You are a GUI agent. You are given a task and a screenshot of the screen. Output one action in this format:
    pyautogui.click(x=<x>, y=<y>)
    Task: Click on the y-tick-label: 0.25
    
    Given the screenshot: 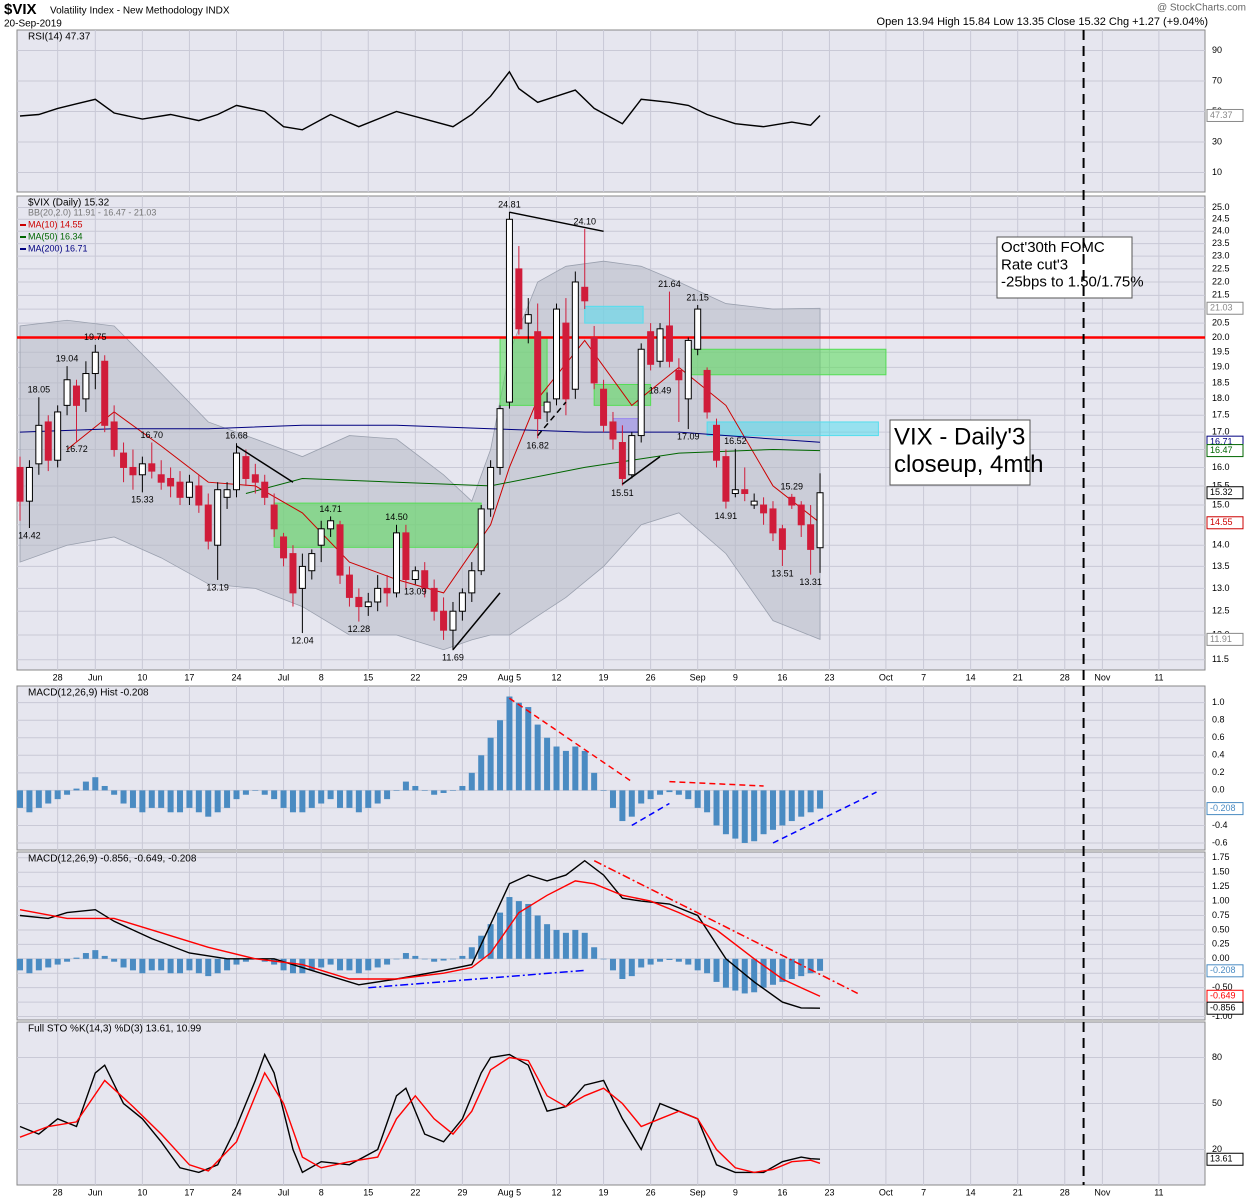 What is the action you would take?
    pyautogui.click(x=1221, y=944)
    